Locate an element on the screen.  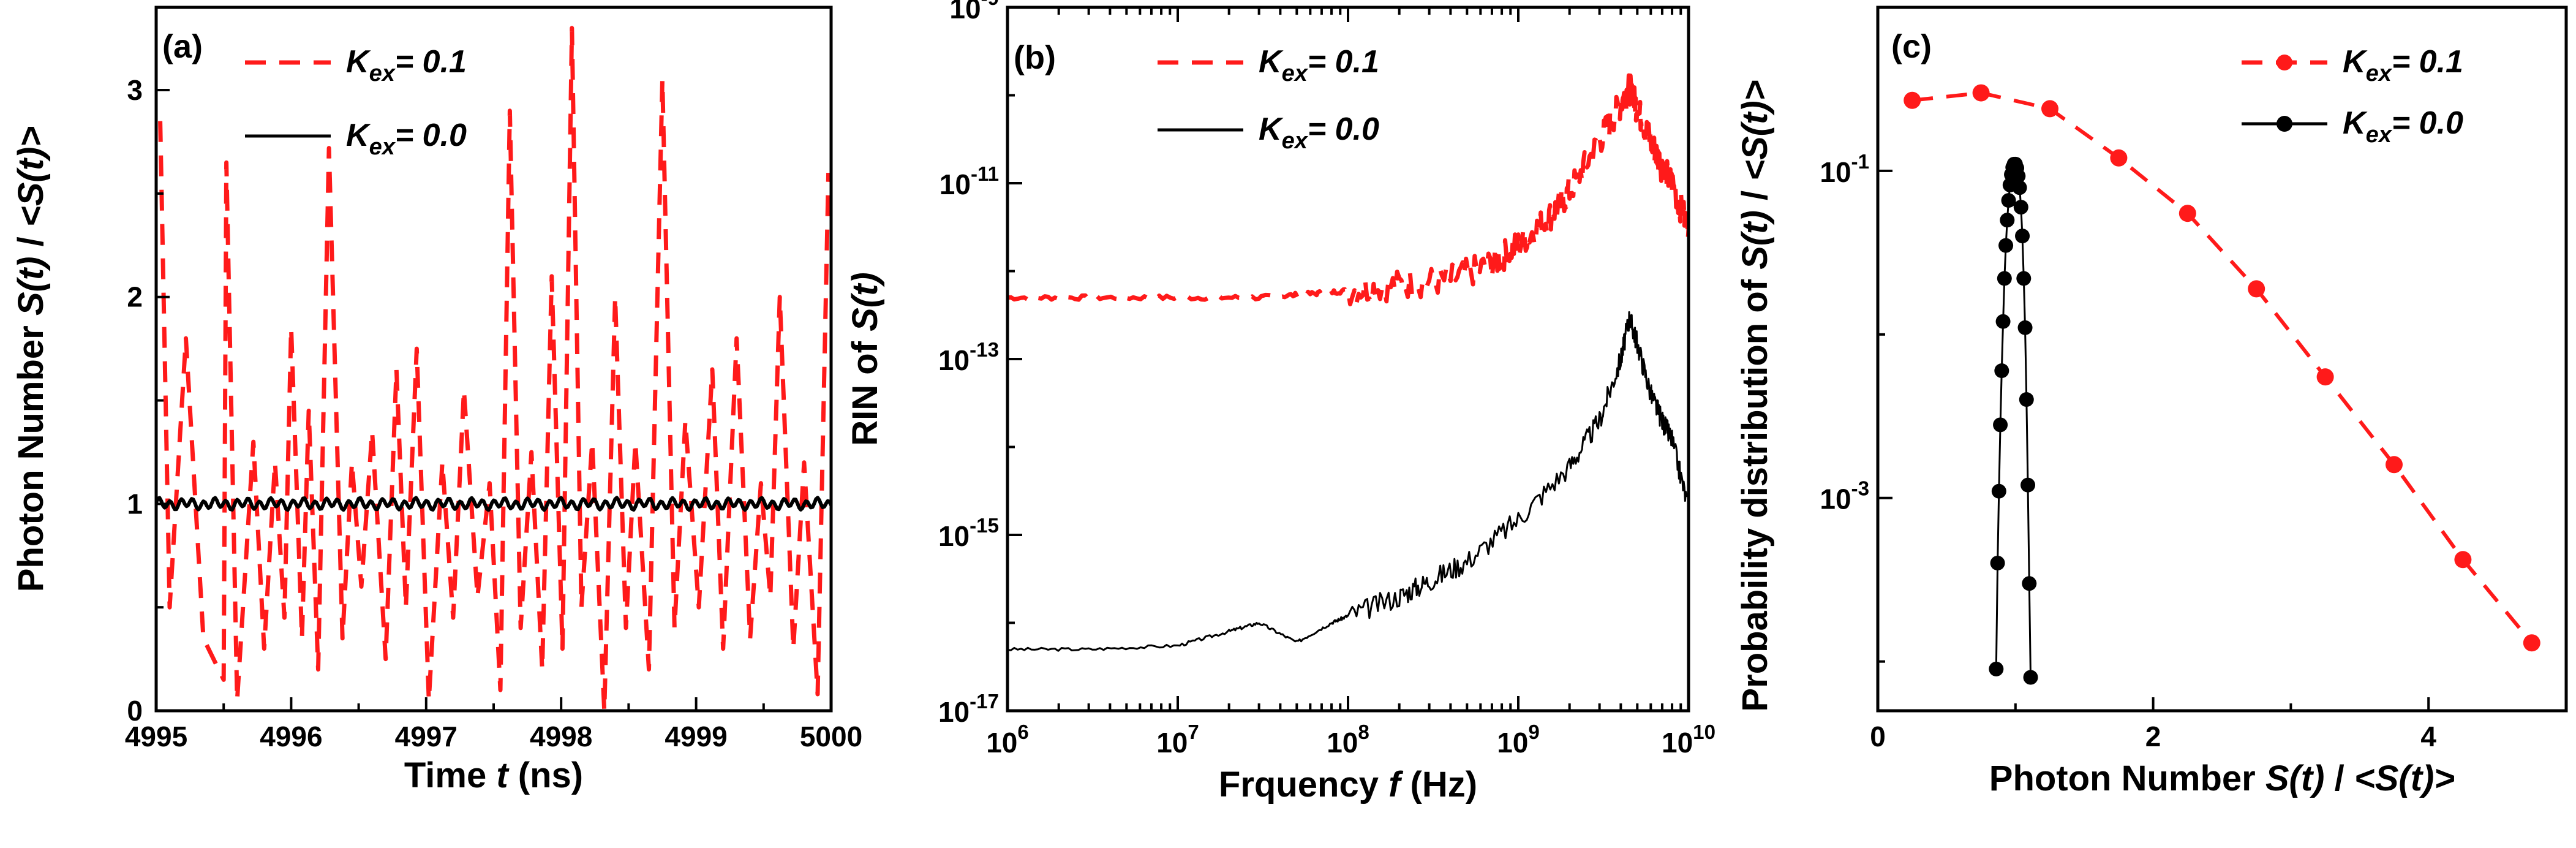
x-axis-title-b-part: Frquency is located at coordinates (1303, 785).